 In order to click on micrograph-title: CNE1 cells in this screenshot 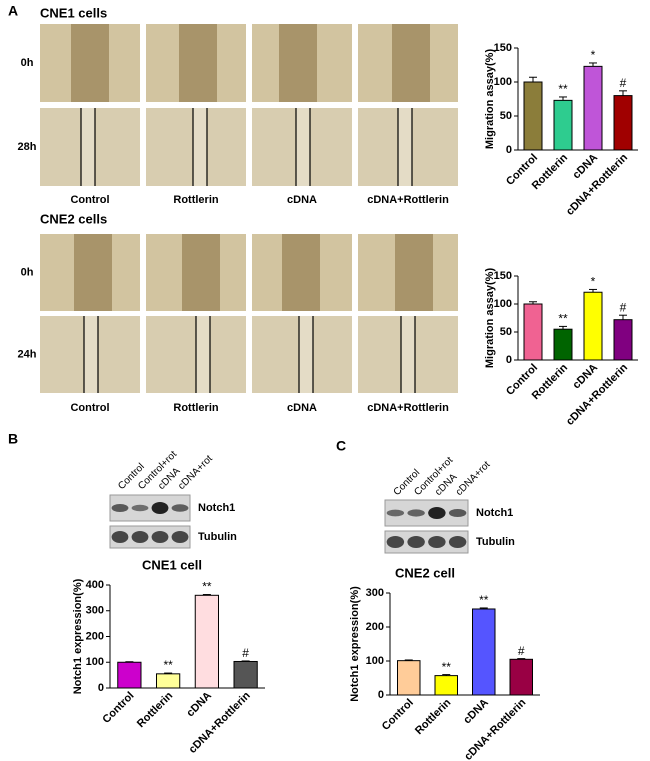, I will do `click(73, 12)`.